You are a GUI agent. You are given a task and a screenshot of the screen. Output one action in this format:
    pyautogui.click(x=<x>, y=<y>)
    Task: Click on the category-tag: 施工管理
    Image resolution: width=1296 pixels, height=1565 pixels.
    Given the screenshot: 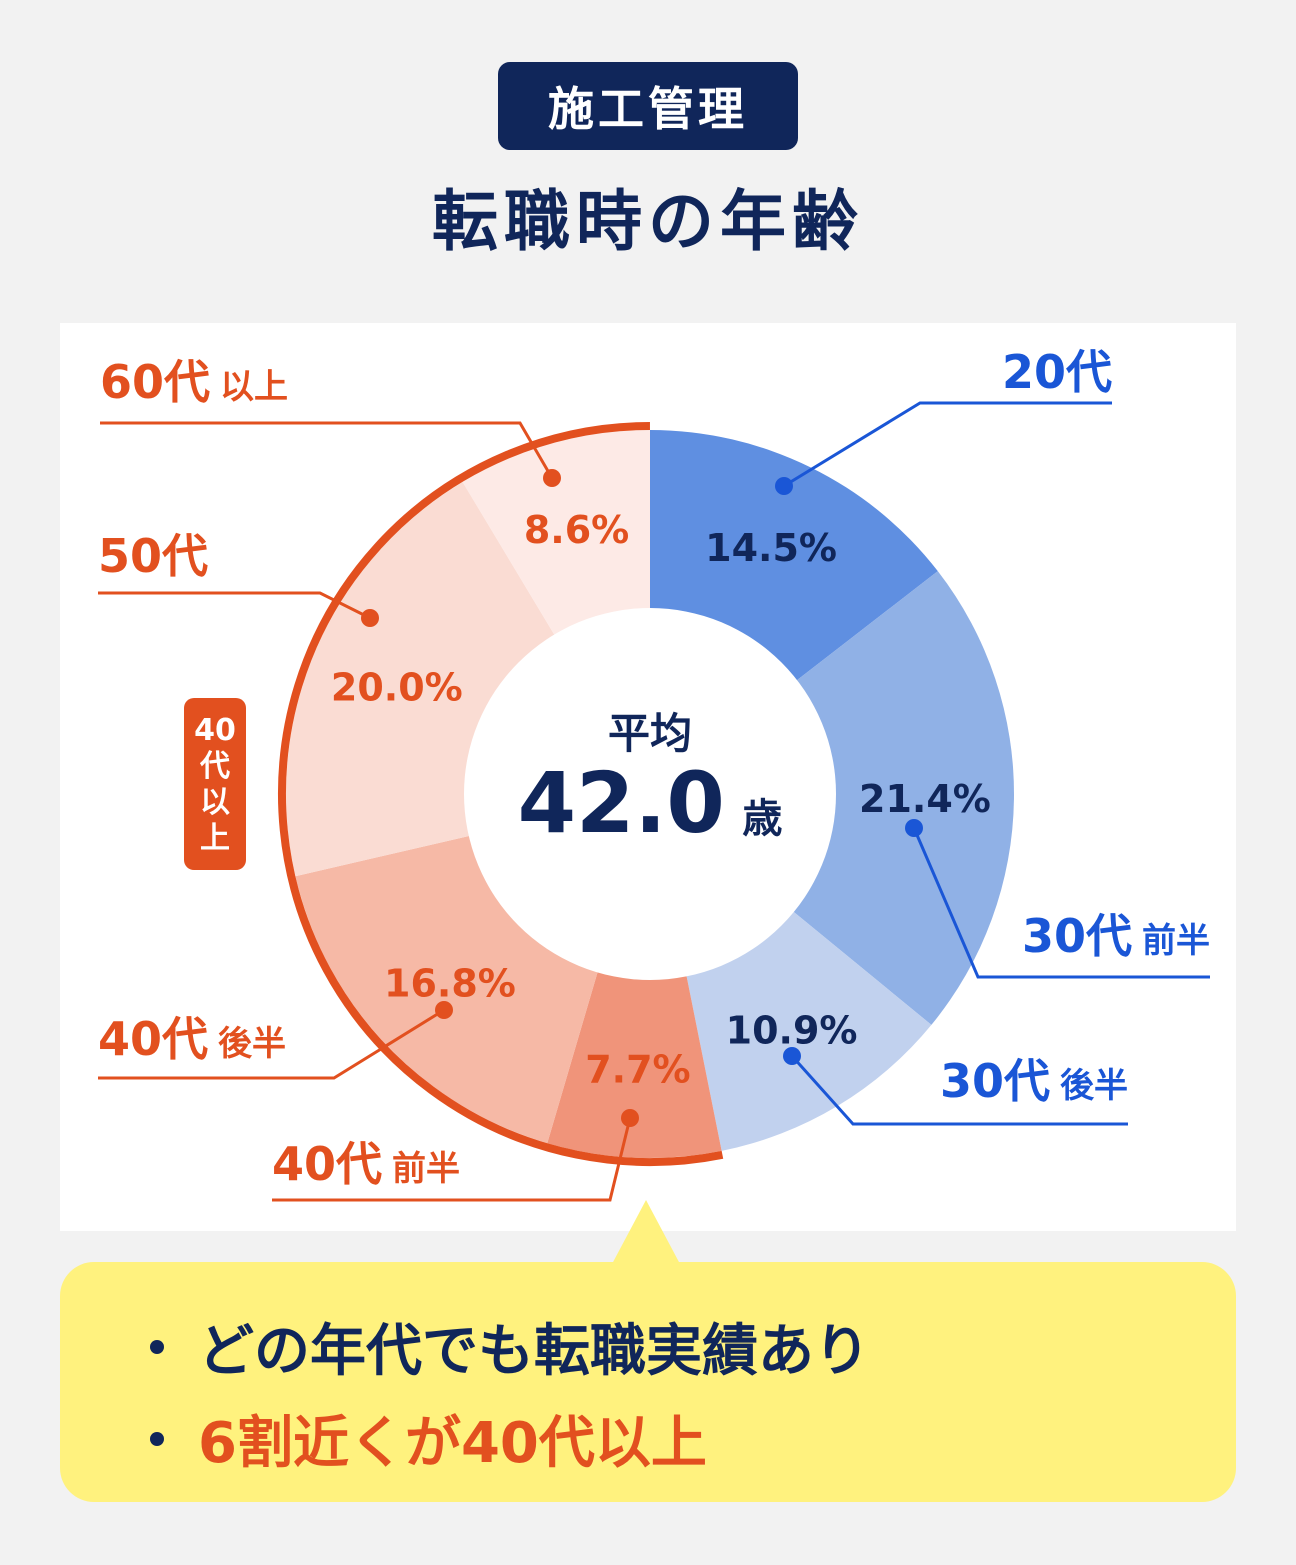 What is the action you would take?
    pyautogui.click(x=648, y=106)
    